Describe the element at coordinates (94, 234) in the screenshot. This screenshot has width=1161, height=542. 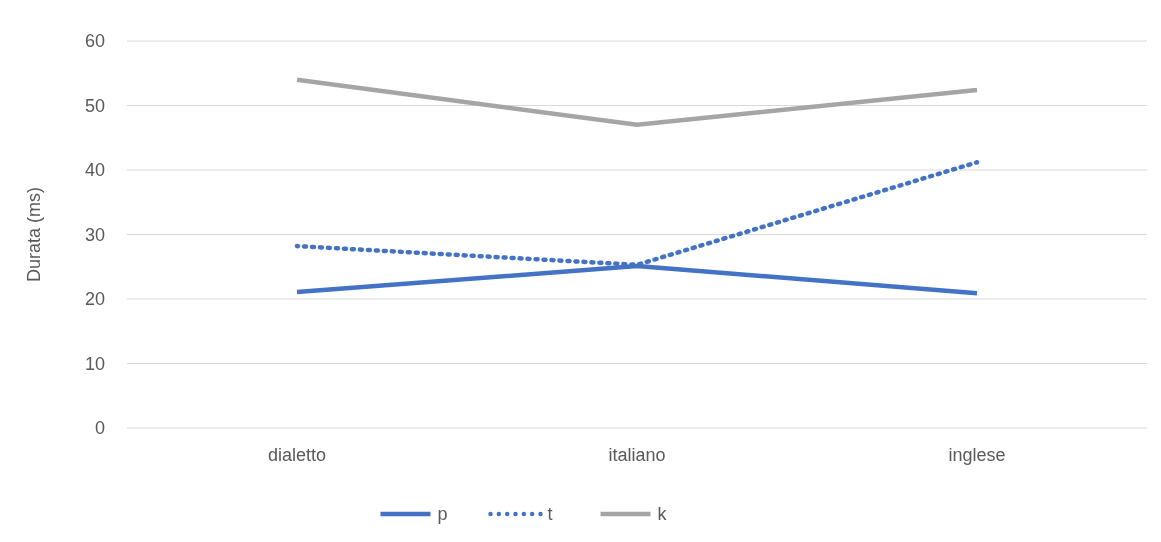
I see `y-tick-label: 30` at that location.